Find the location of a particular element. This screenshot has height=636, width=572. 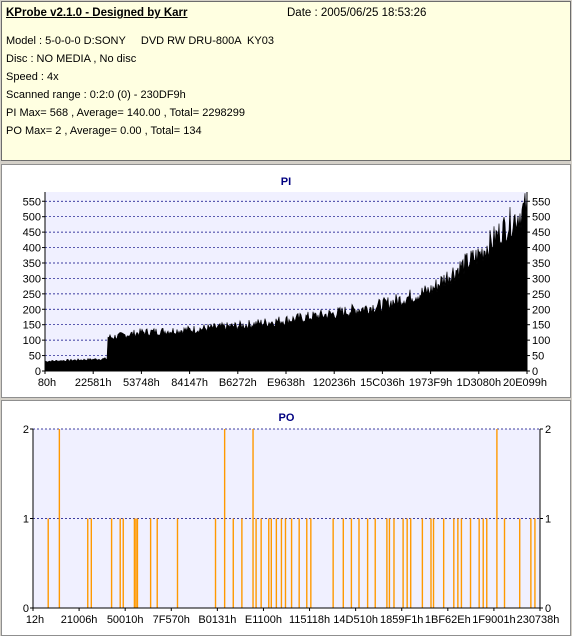

chart-title: PO is located at coordinates (287, 418).